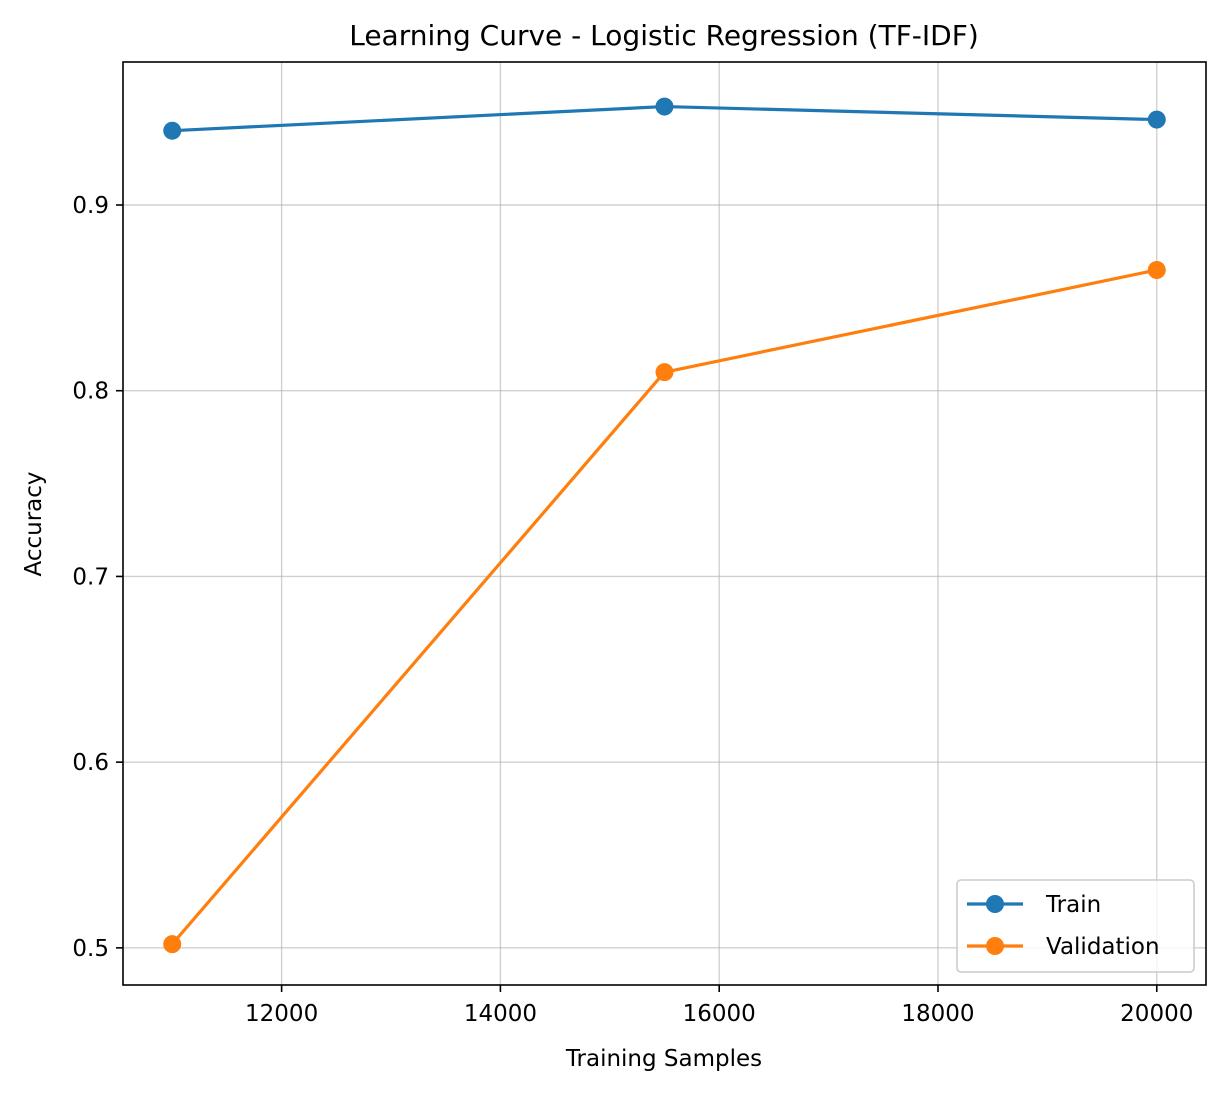  What do you see at coordinates (1156, 1014) in the screenshot?
I see `x-tick-label: 20000` at bounding box center [1156, 1014].